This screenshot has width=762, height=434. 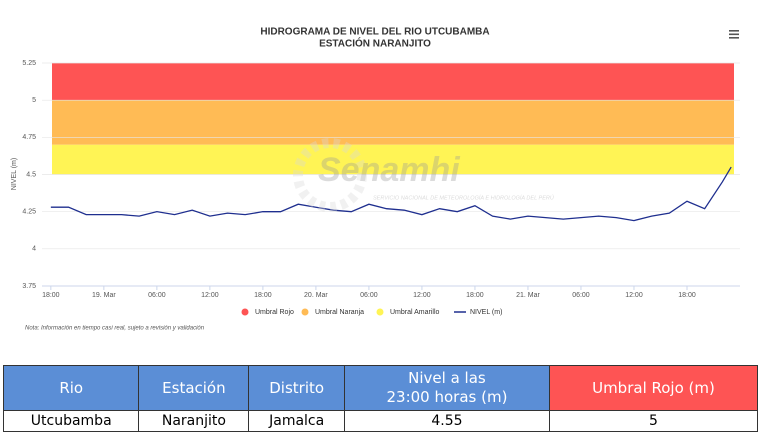 What do you see at coordinates (34, 249) in the screenshot?
I see `y-tick-label: 4` at bounding box center [34, 249].